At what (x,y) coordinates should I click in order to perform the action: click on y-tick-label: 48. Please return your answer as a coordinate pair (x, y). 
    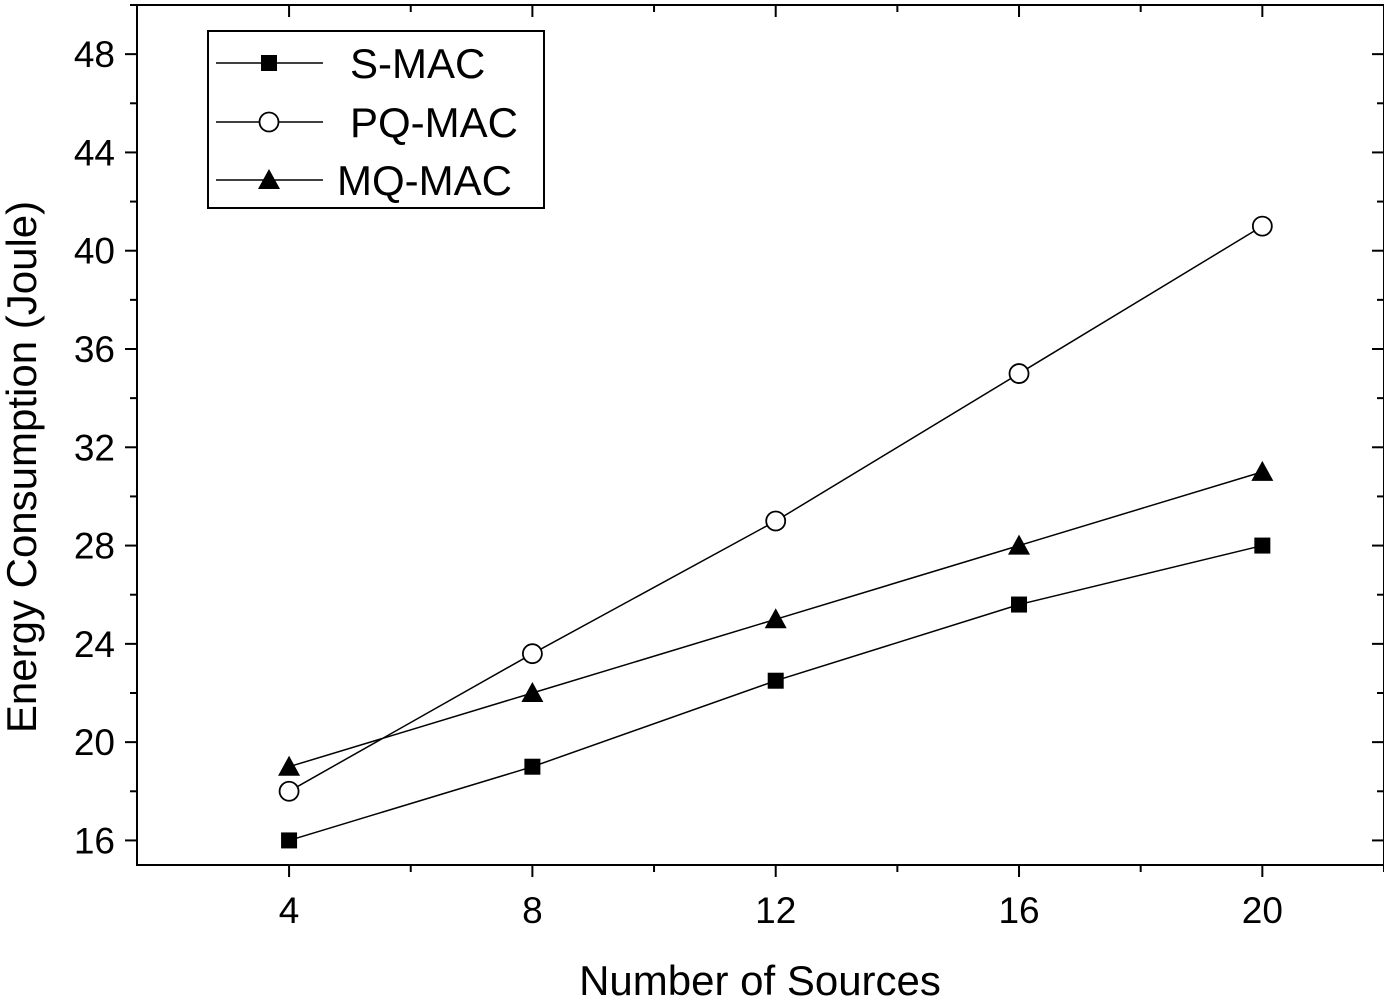
    Looking at the image, I should click on (94, 54).